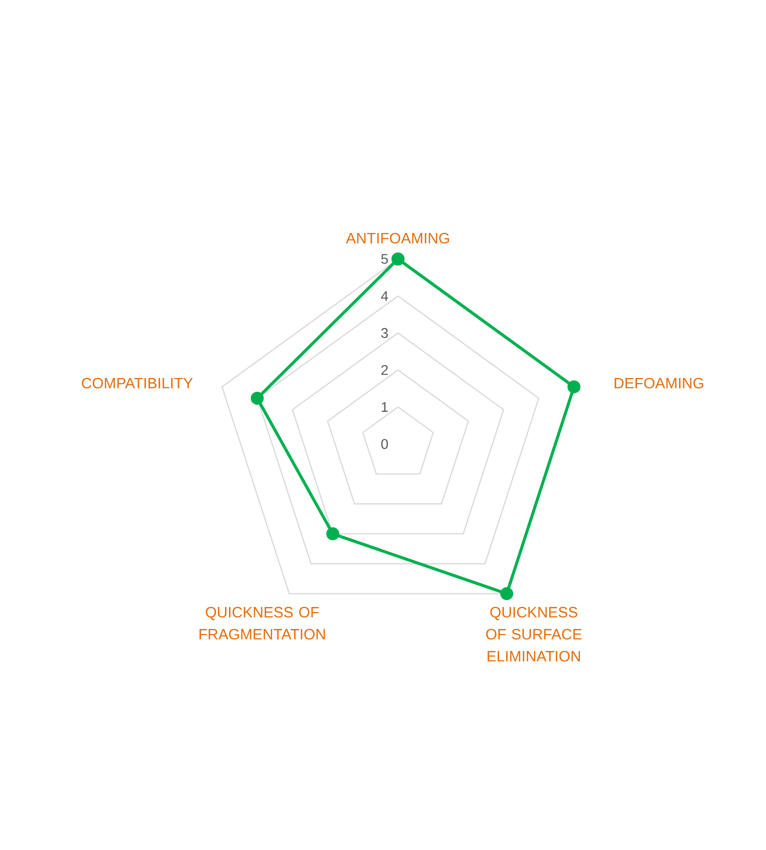  I want to click on y-tick-label: 2, so click(384, 370).